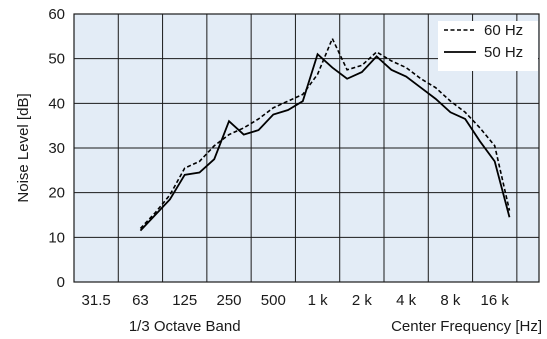 Image resolution: width=547 pixels, height=339 pixels. I want to click on y-tick-label: 60, so click(56, 14).